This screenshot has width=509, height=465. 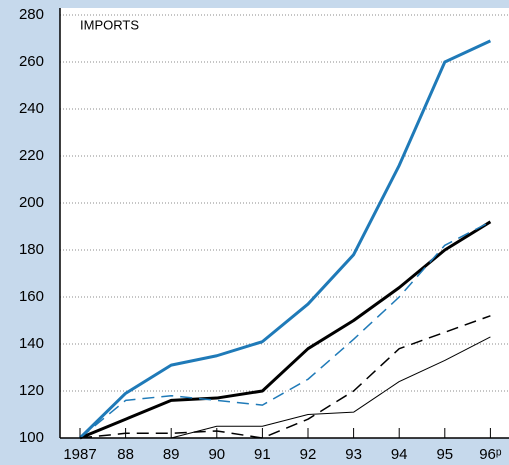 I want to click on y-tick-label: 120, so click(x=31, y=390).